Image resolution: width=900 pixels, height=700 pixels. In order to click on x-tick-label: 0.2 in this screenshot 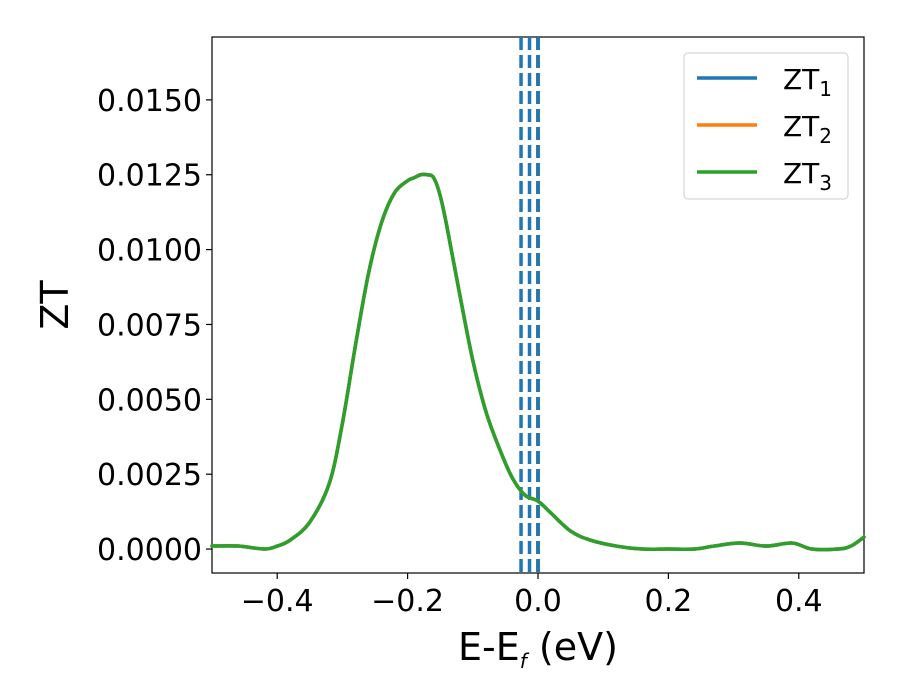, I will do `click(669, 601)`.